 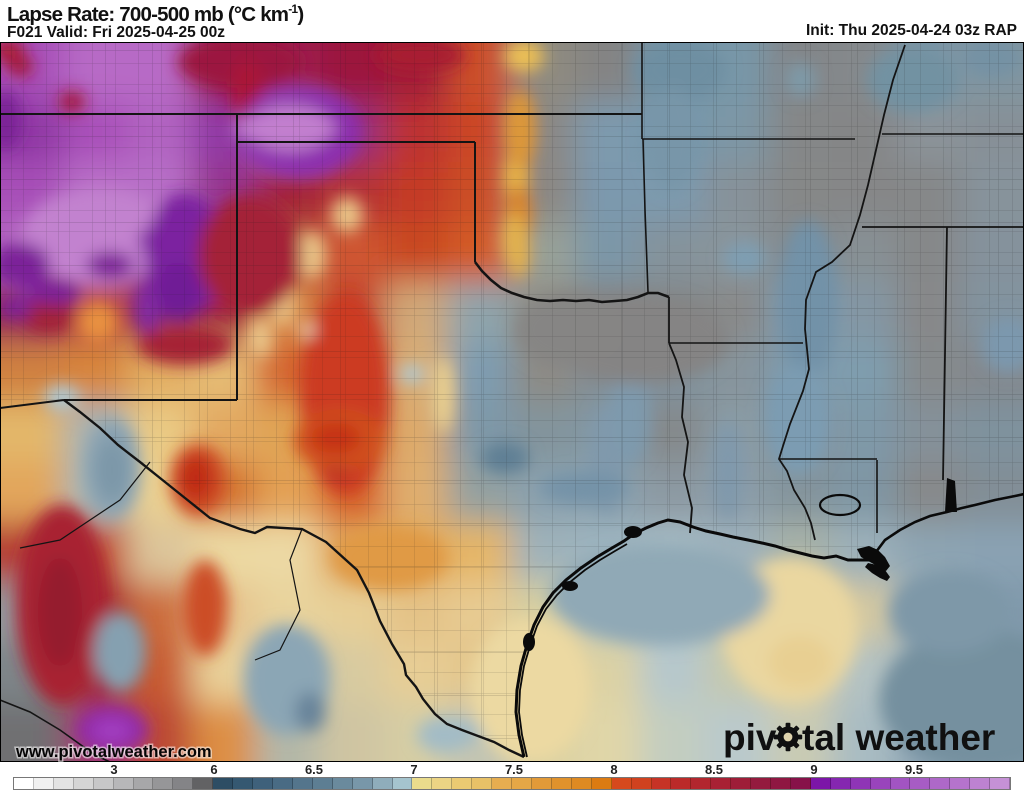 I want to click on svg-text: tal weather, so click(x=898, y=737).